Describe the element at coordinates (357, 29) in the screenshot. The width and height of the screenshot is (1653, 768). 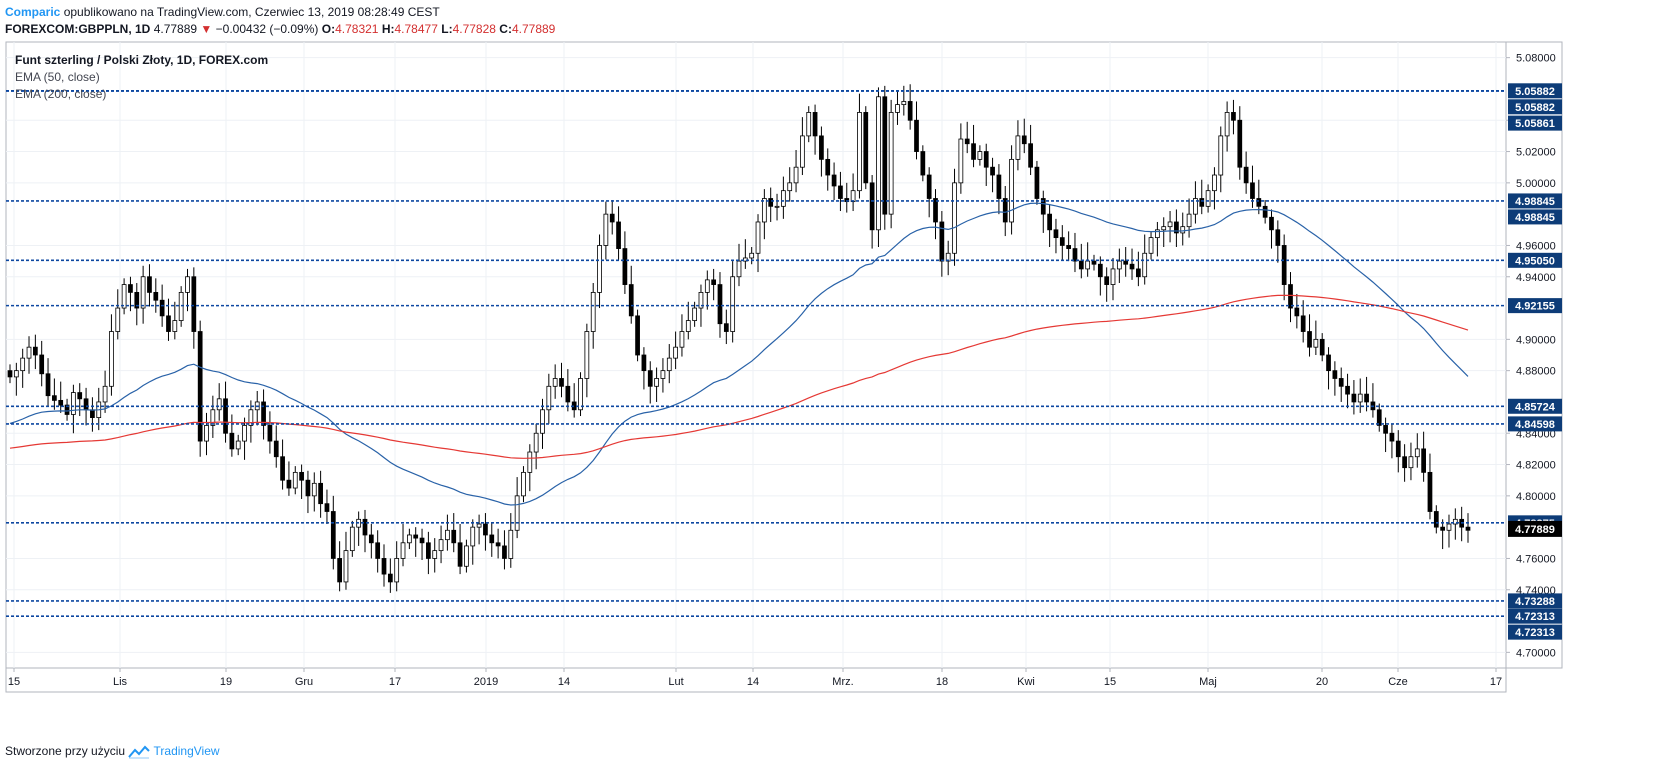
I see `open-value: 4.78321` at that location.